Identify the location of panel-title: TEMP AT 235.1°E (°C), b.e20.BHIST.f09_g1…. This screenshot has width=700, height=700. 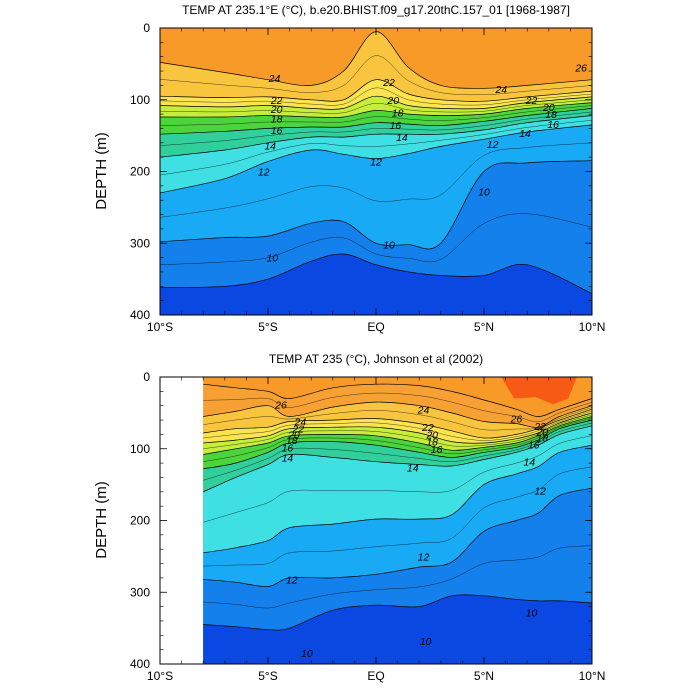
(376, 10).